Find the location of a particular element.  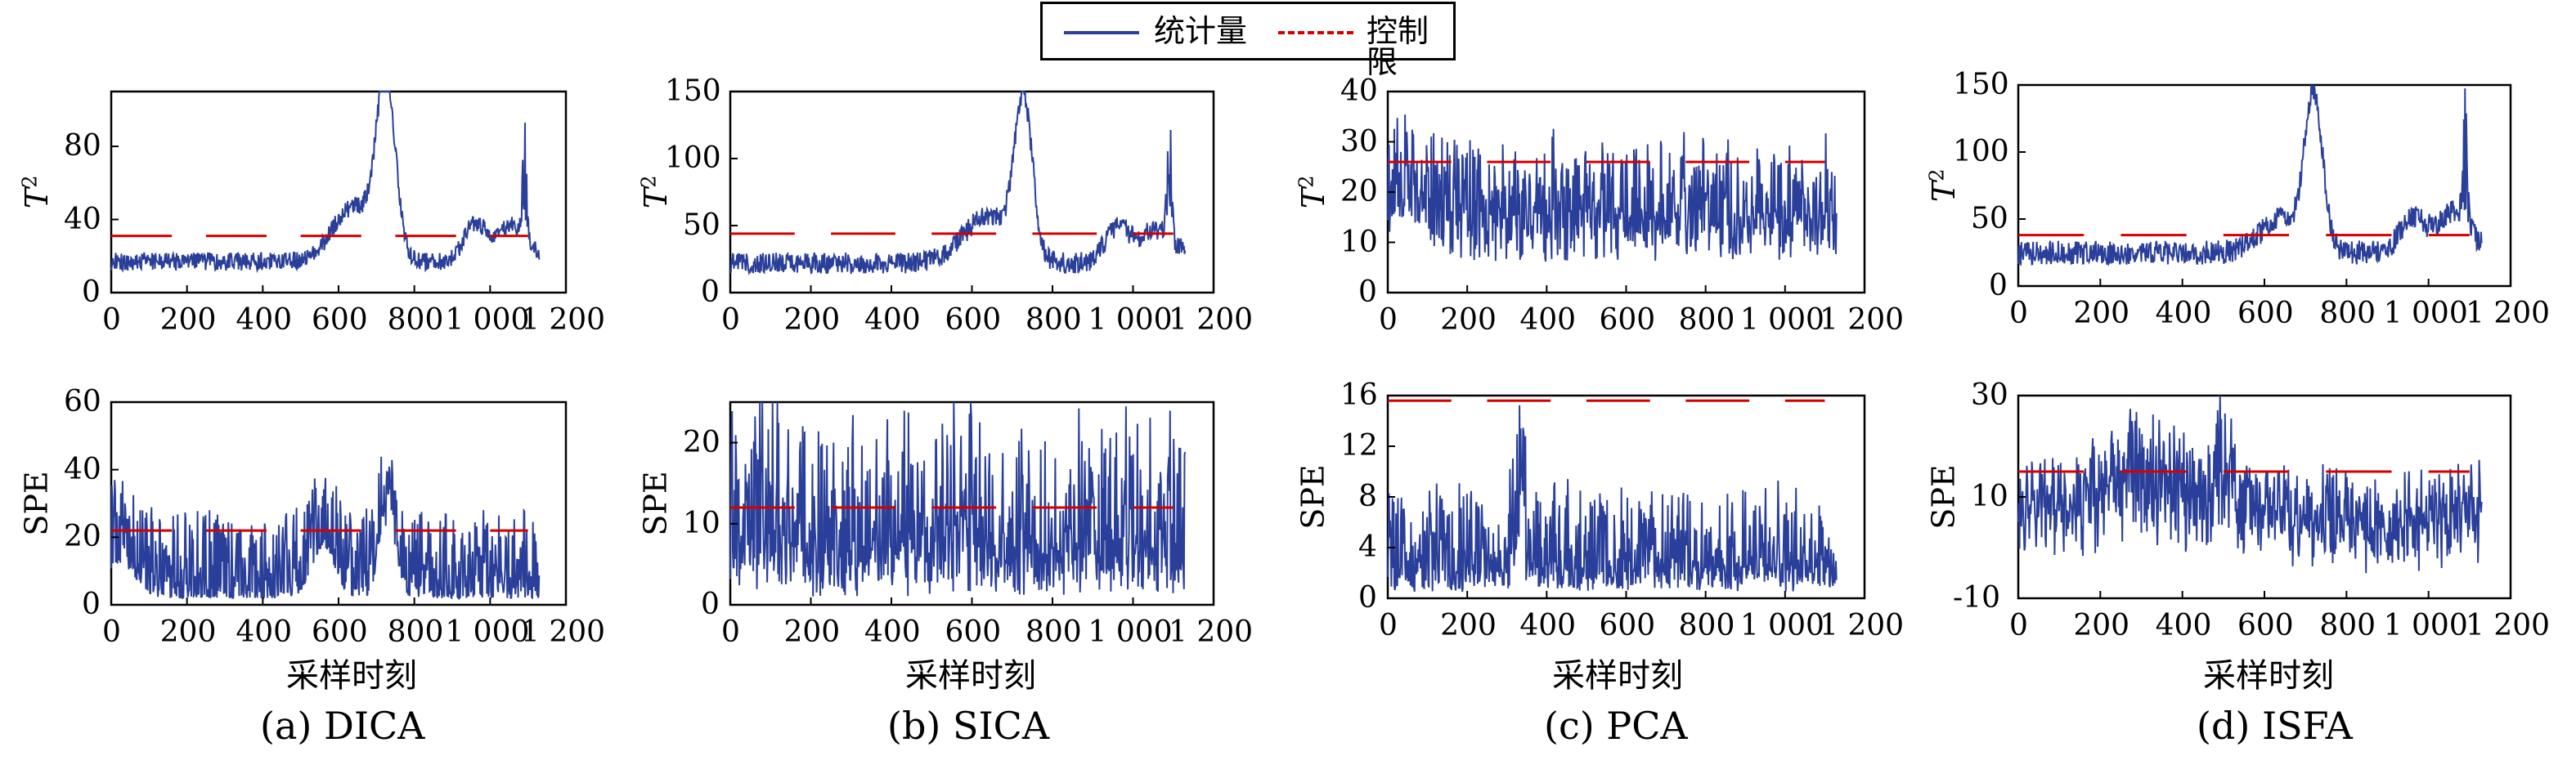

caption-b: (b) SICA is located at coordinates (968, 726).